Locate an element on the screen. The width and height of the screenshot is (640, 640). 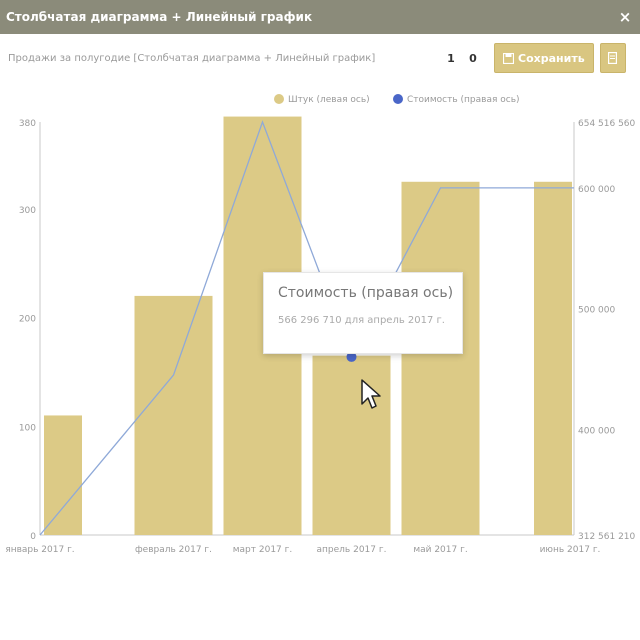
legend-marker-line is located at coordinates (398, 99).